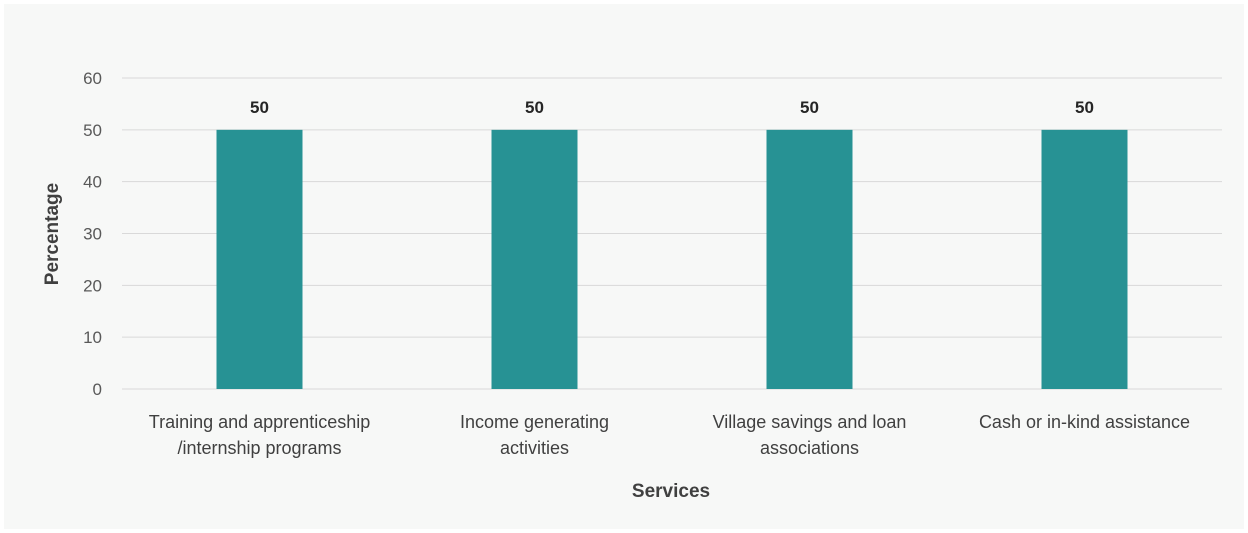 The width and height of the screenshot is (1248, 533). I want to click on x-category-label: Village savings and loan associations, so click(810, 435).